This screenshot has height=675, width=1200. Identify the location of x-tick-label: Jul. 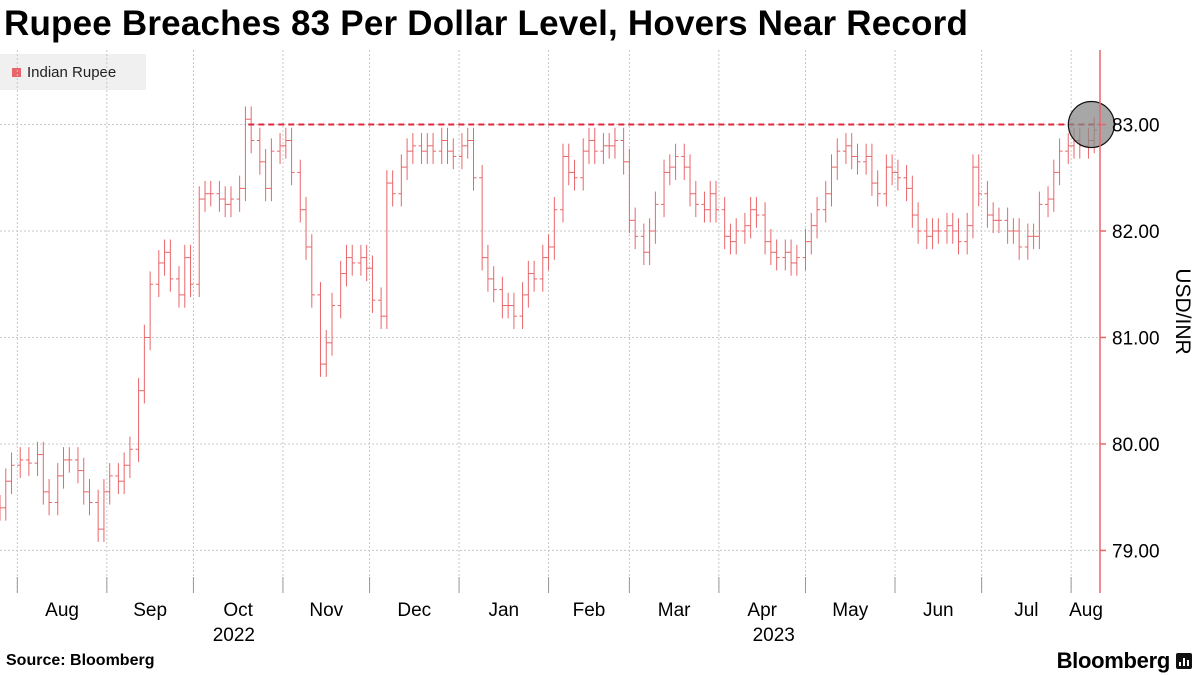
(1026, 610).